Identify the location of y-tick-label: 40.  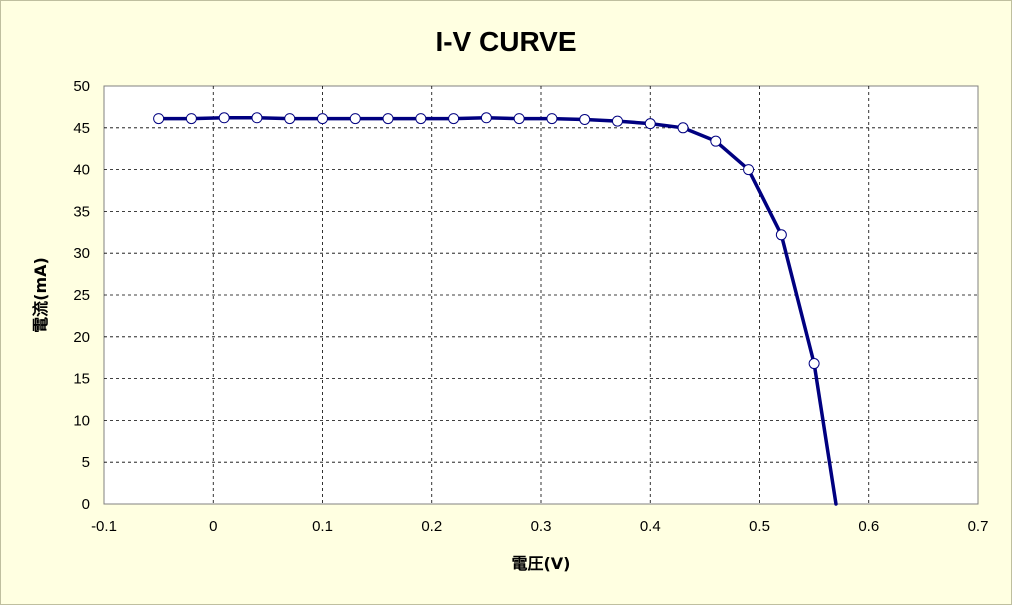
(81, 170).